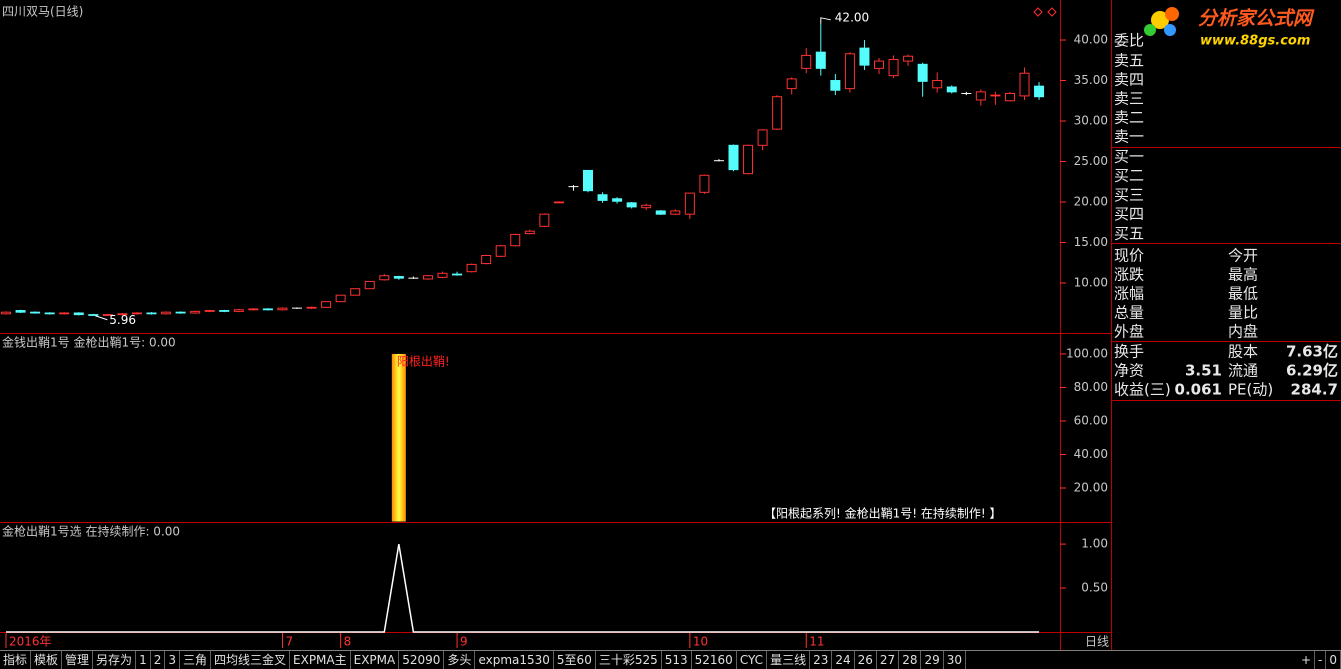 Image resolution: width=1341 pixels, height=669 pixels. I want to click on y-tick-label: 1.00, so click(1094, 544).